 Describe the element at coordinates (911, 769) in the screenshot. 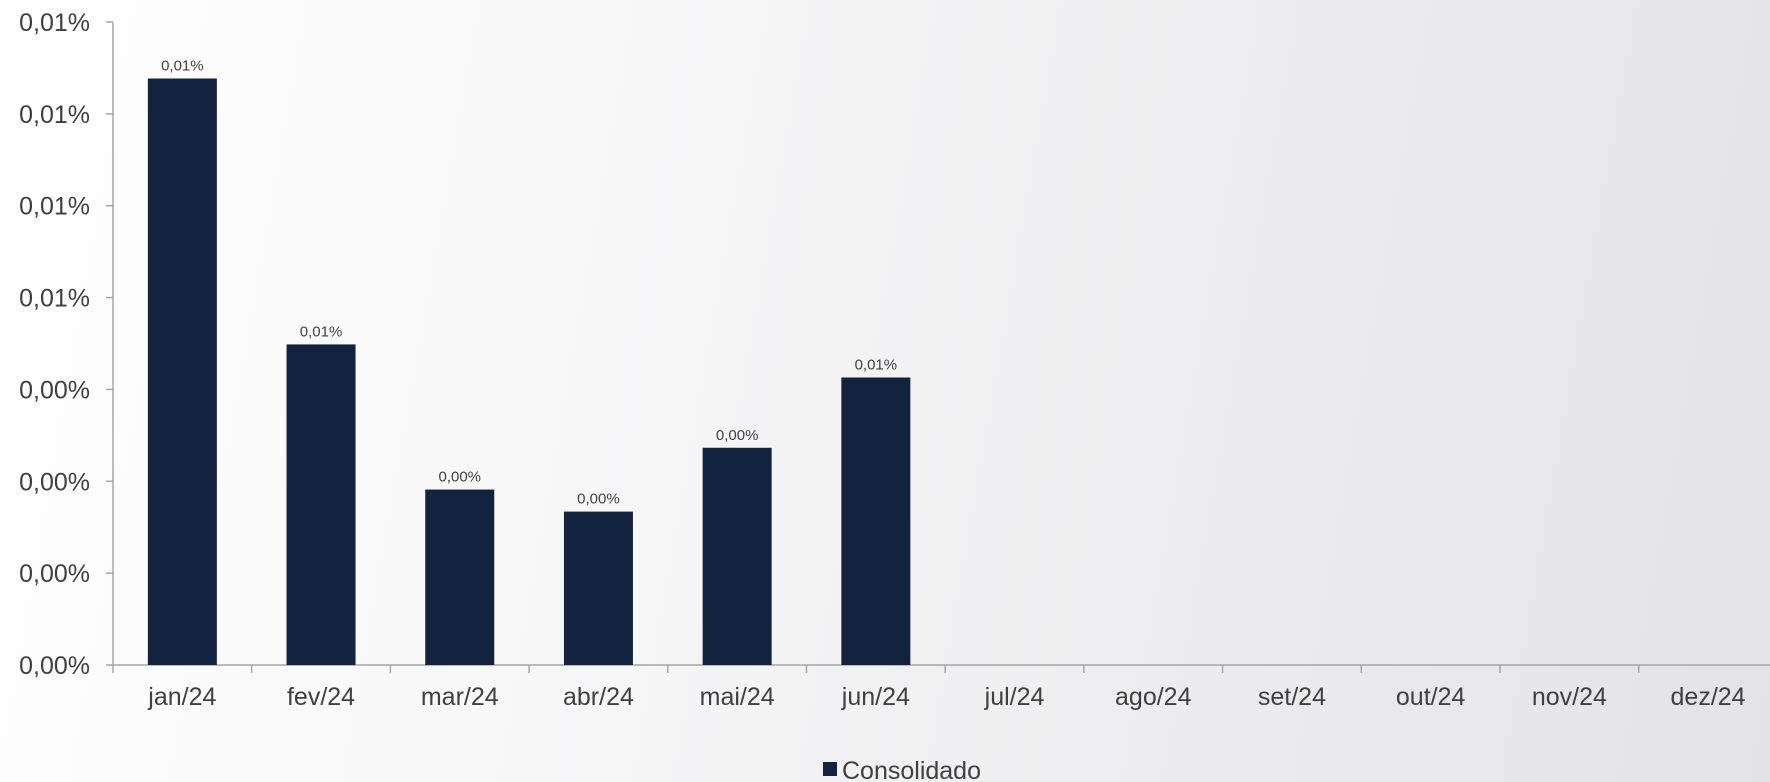

I see `legend-label-consolidado: Consolidado` at that location.